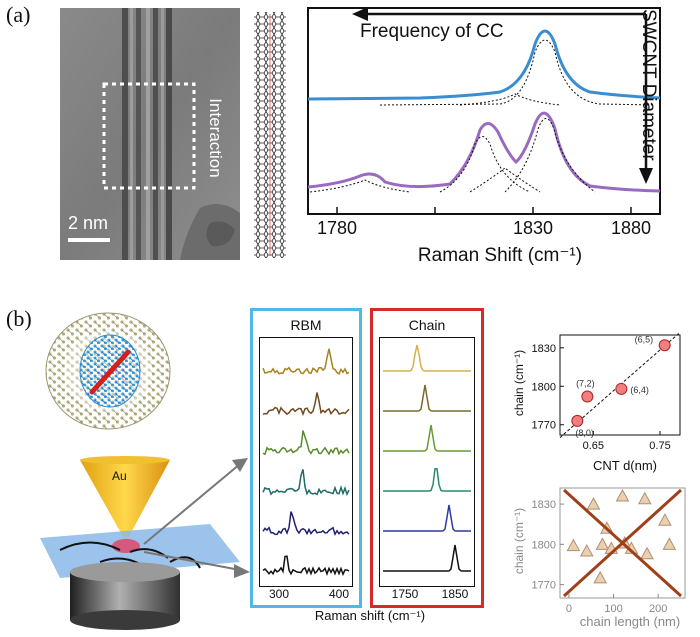 This screenshot has height=637, width=700. What do you see at coordinates (405, 594) in the screenshot?
I see `chain-tick-1750: 1750` at bounding box center [405, 594].